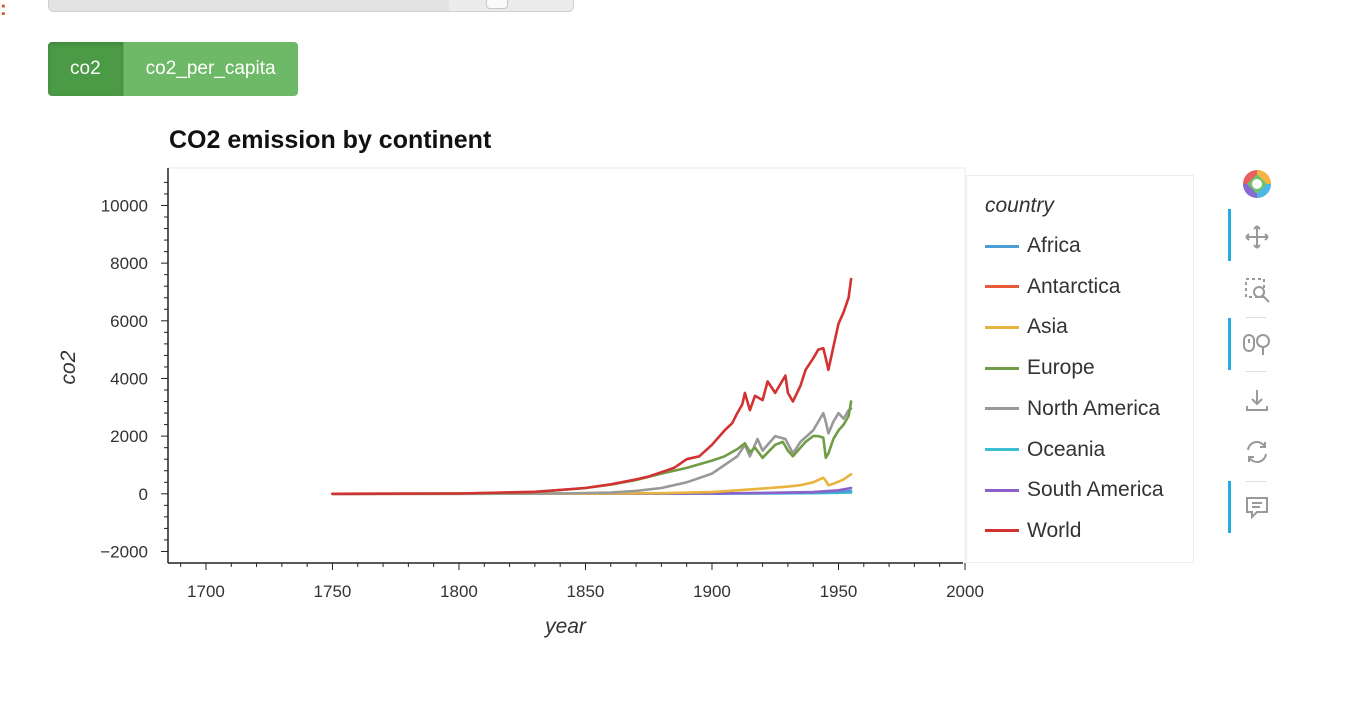  What do you see at coordinates (1019, 205) in the screenshot?
I see `legend-title: country` at bounding box center [1019, 205].